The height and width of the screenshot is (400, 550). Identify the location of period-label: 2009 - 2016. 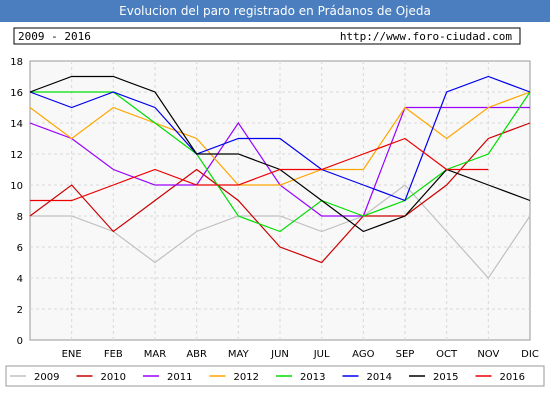
(54, 36).